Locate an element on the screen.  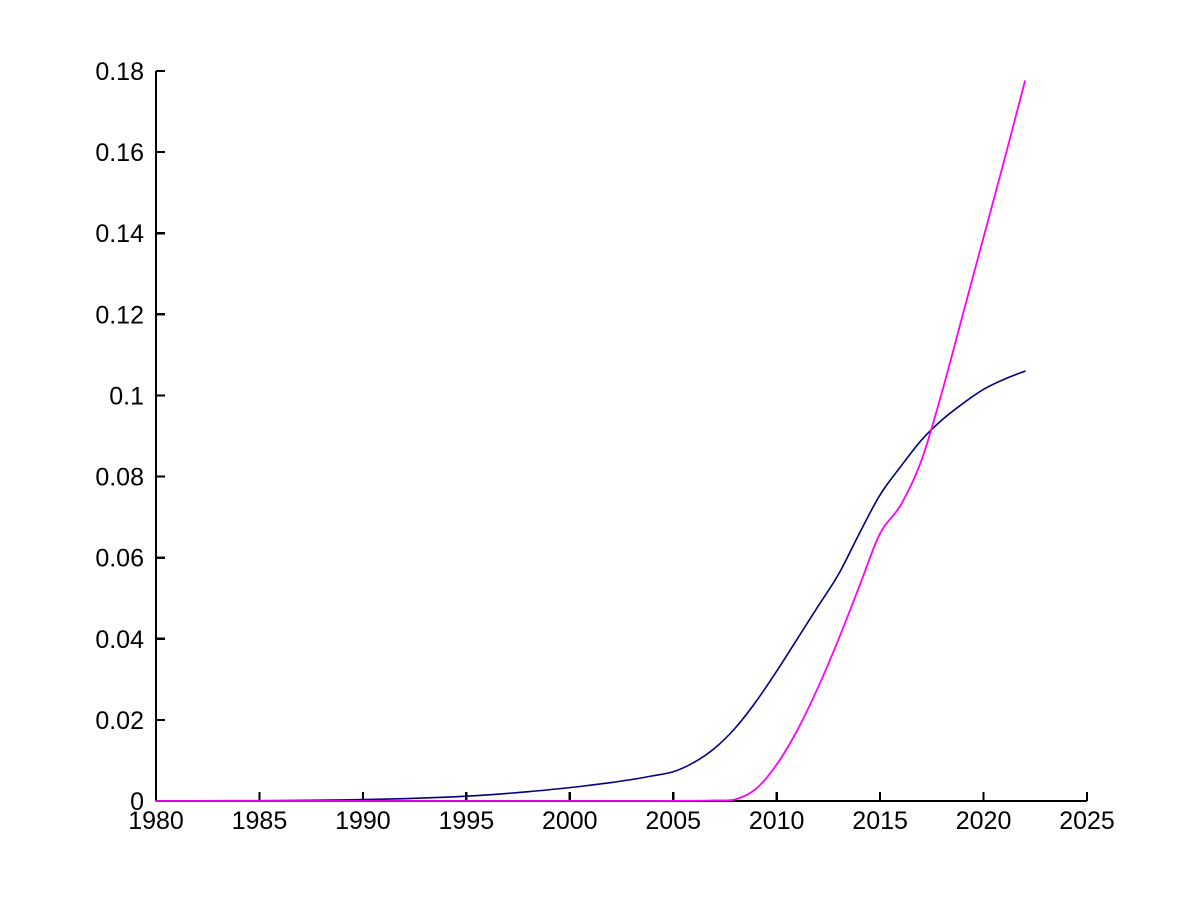
x-tick-label: 2025 is located at coordinates (1087, 821).